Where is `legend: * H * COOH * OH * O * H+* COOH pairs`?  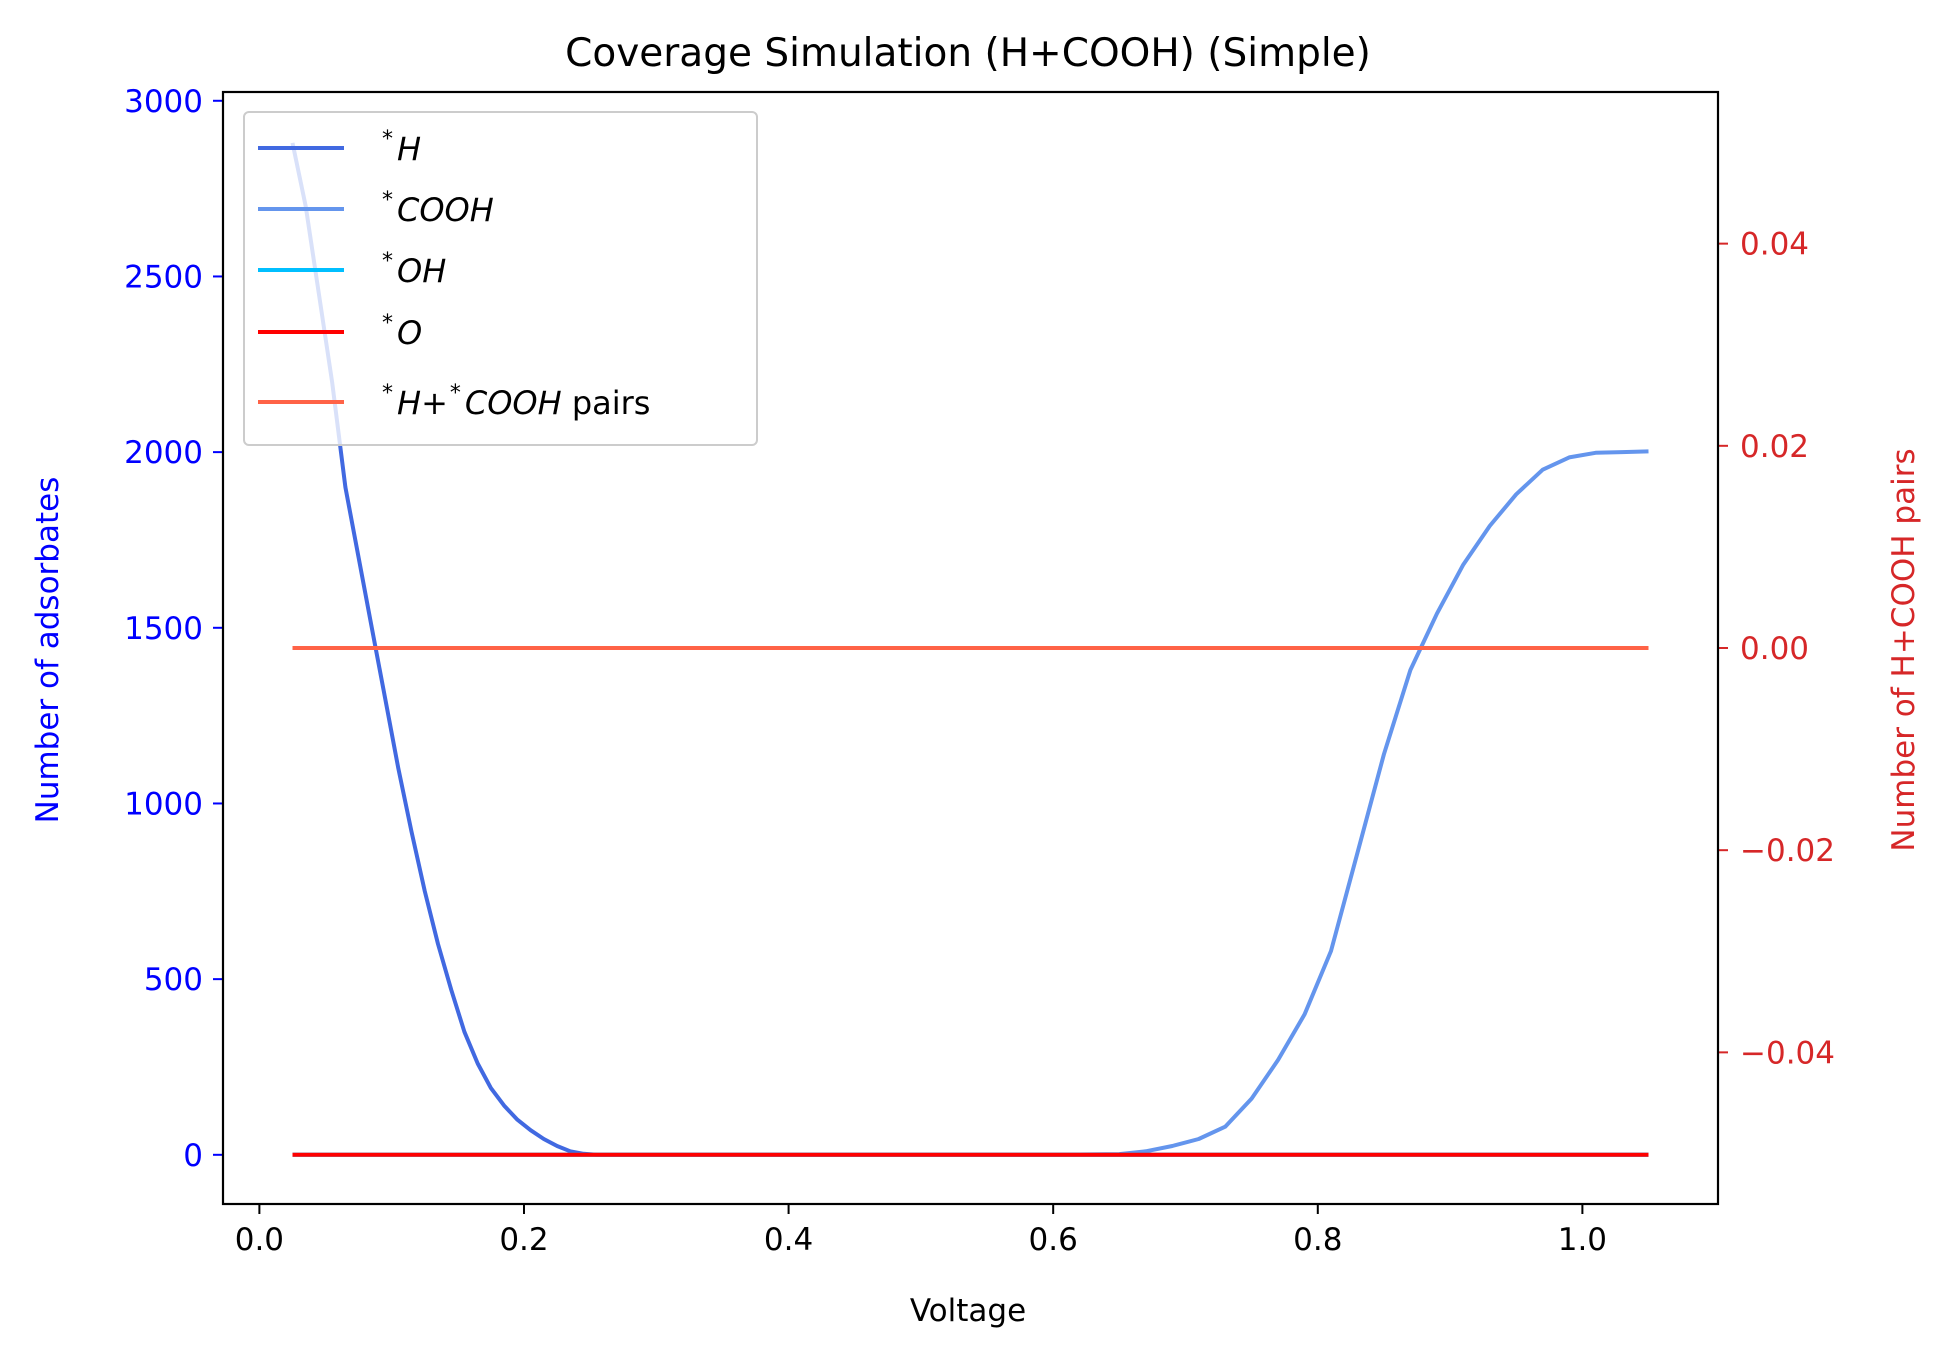 legend: * H * COOH * OH * O * H+* COOH pairs is located at coordinates (500, 278).